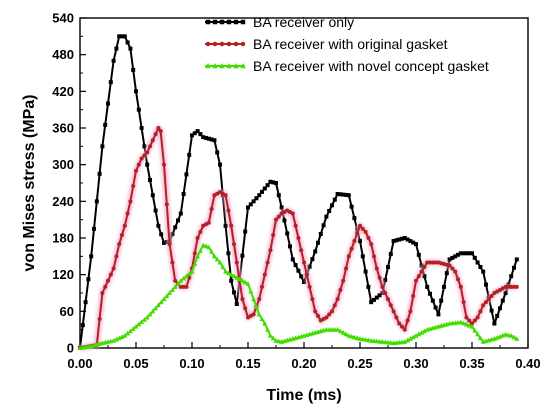 The height and width of the screenshot is (410, 550). What do you see at coordinates (63, 54) in the screenshot?
I see `y-tick-label: 480` at bounding box center [63, 54].